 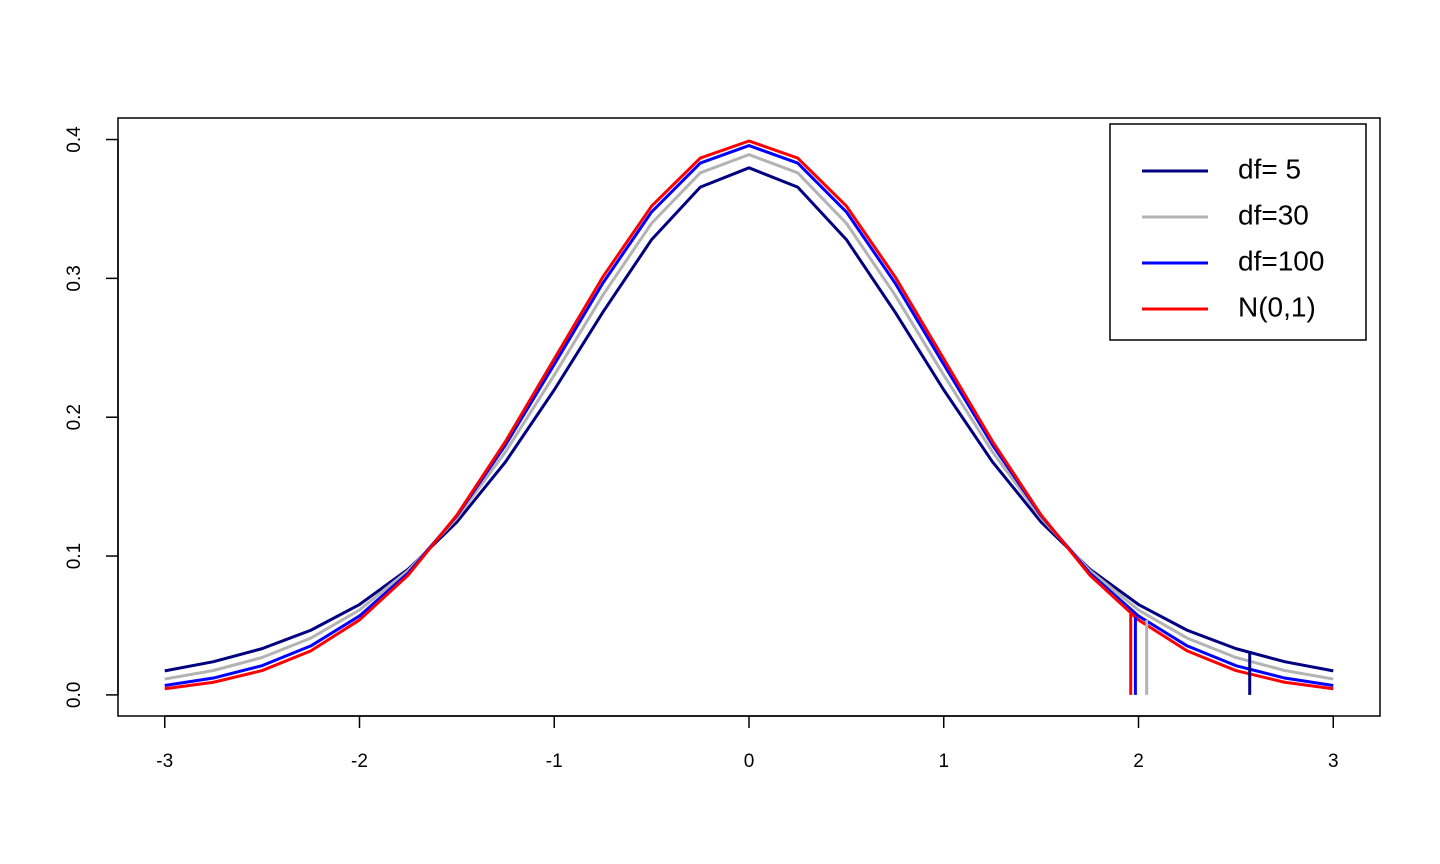 I want to click on x-tick-label: 0, so click(x=749, y=761).